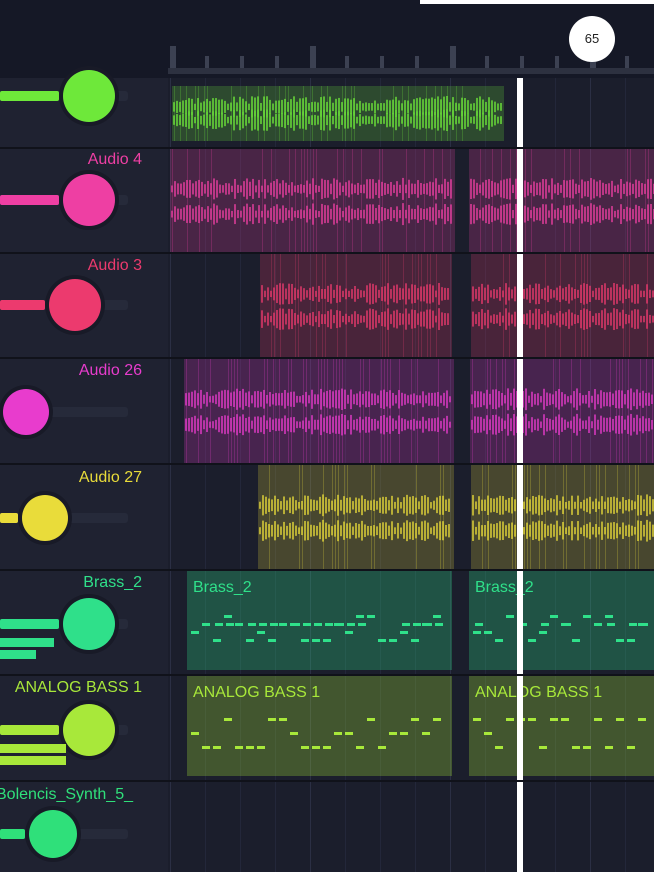  Describe the element at coordinates (110, 370) in the screenshot. I see `track-name: Audio 26` at that location.